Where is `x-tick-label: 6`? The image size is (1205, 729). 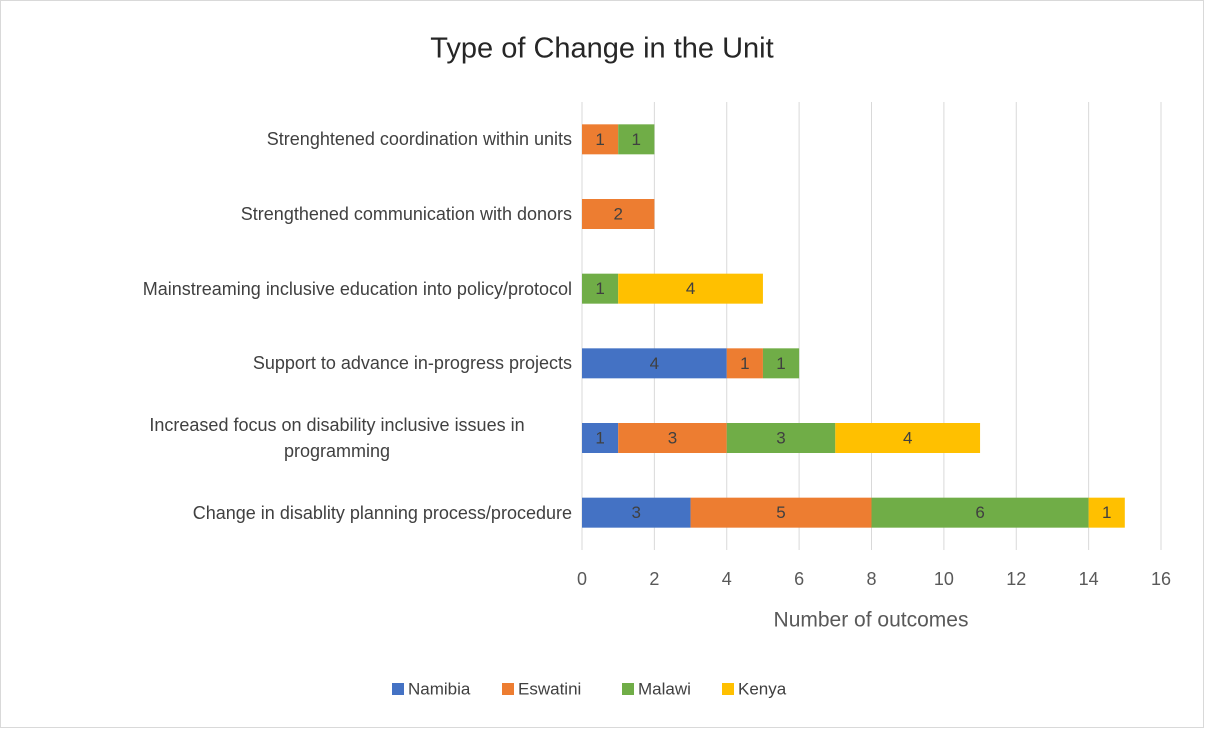 x-tick-label: 6 is located at coordinates (799, 579).